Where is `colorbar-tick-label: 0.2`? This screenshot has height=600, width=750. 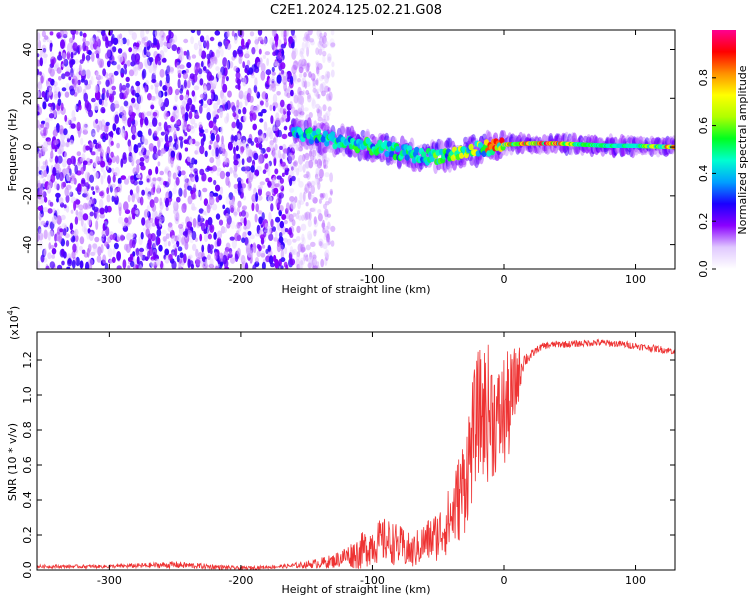
colorbar-tick-label: 0.2 is located at coordinates (703, 221).